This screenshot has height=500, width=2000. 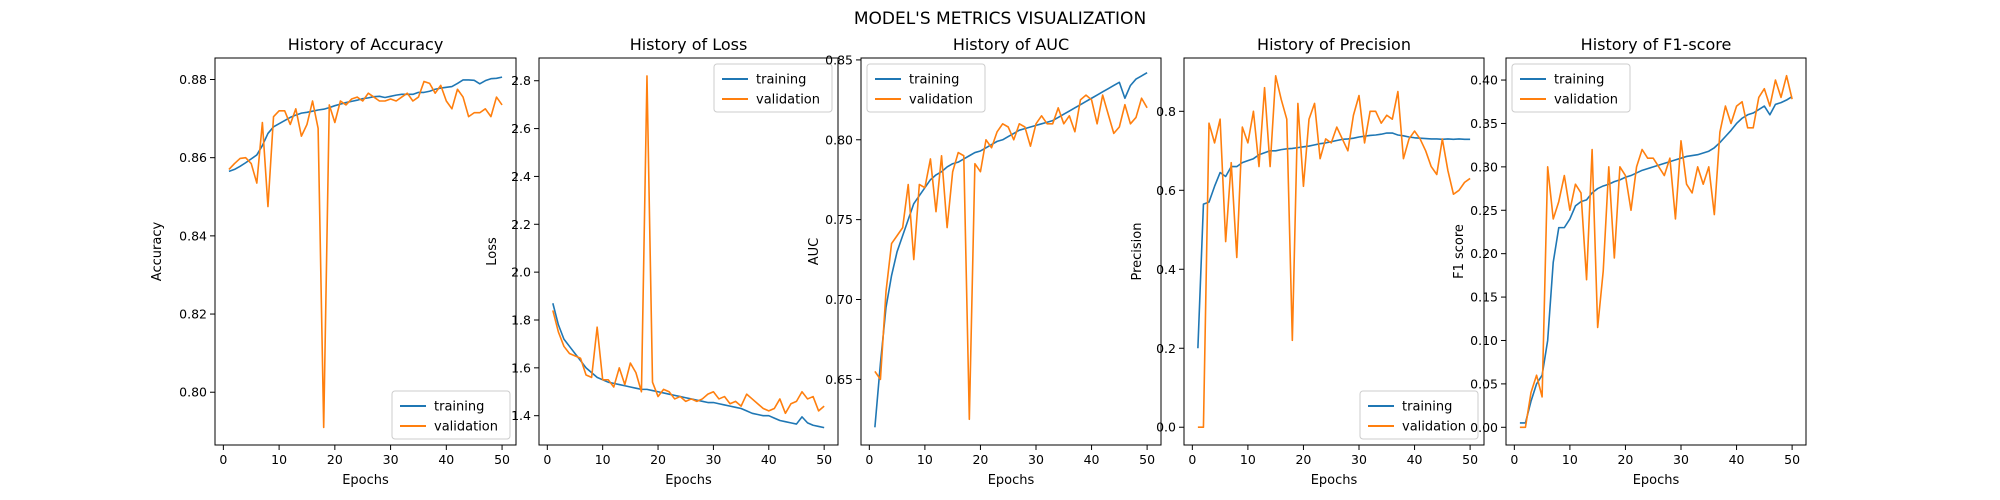 What do you see at coordinates (814, 252) in the screenshot?
I see `y-axis-label: AUC` at bounding box center [814, 252].